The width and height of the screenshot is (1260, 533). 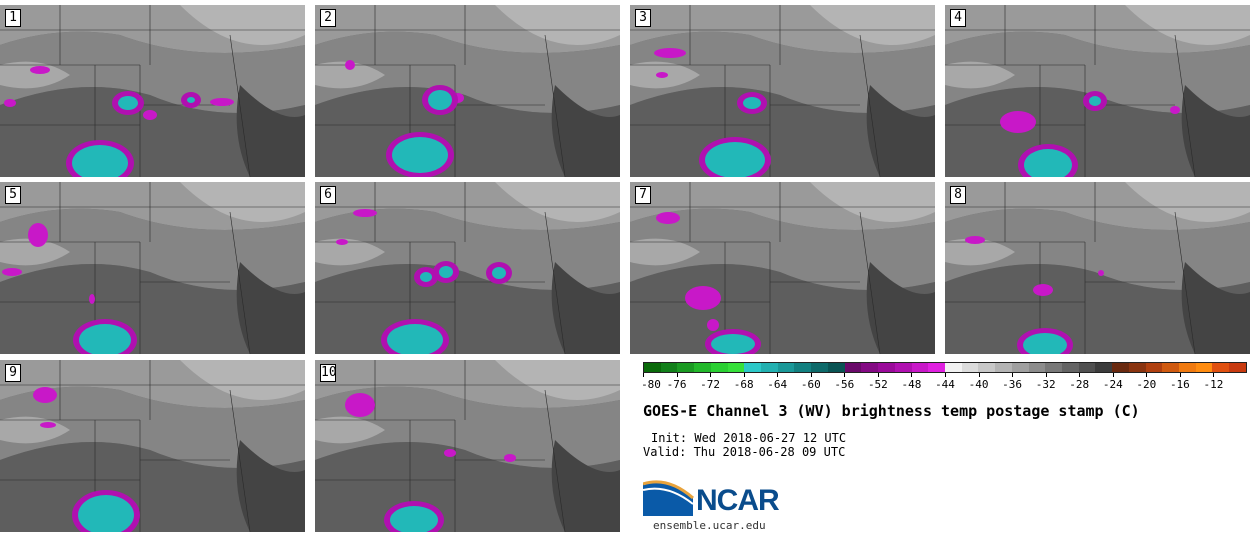 I want to click on colorbar, so click(x=945, y=367).